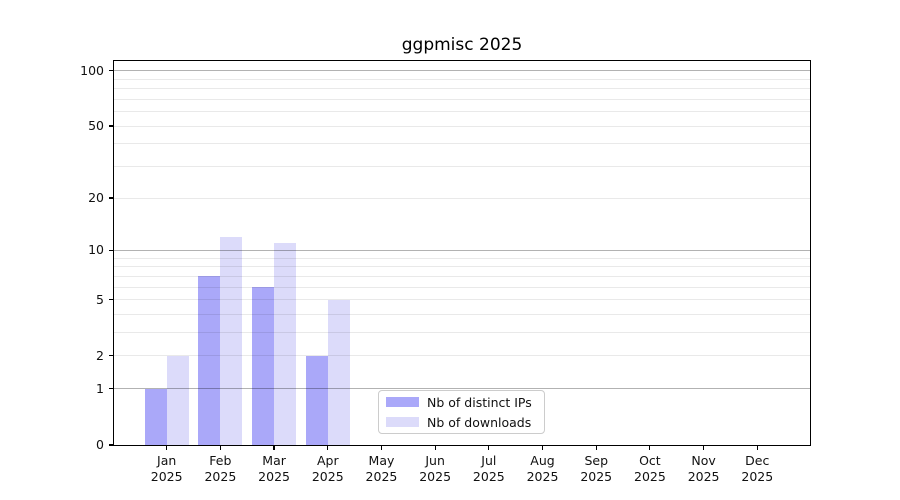  Describe the element at coordinates (100, 355) in the screenshot. I see `y-tick-label: 2` at that location.